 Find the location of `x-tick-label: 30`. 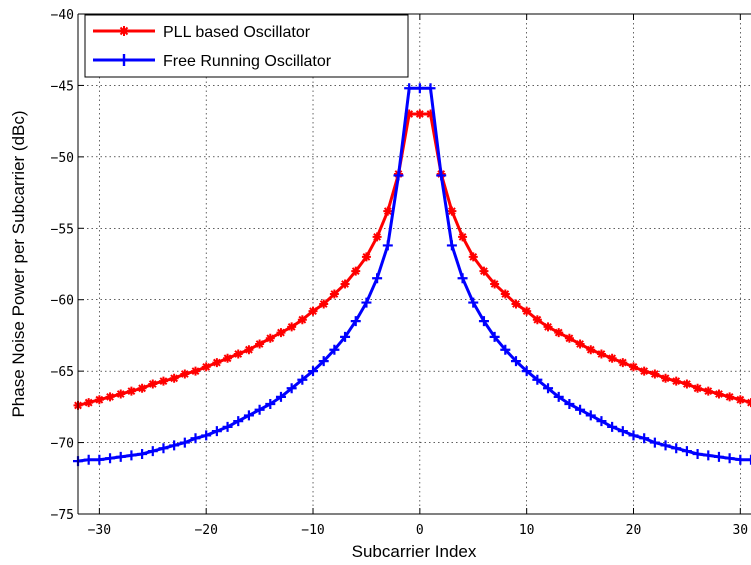

x-tick-label: 30 is located at coordinates (740, 530).